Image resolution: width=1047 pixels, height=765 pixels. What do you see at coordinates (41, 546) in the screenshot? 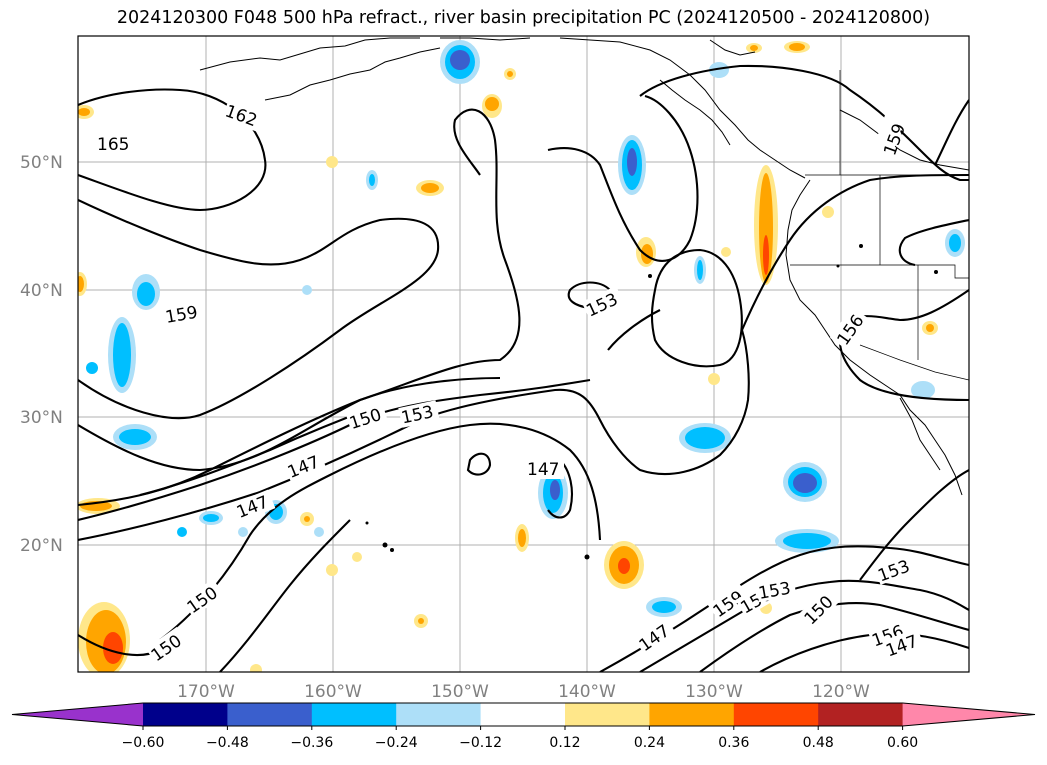
I see `lat-label: 20°N` at bounding box center [41, 546].